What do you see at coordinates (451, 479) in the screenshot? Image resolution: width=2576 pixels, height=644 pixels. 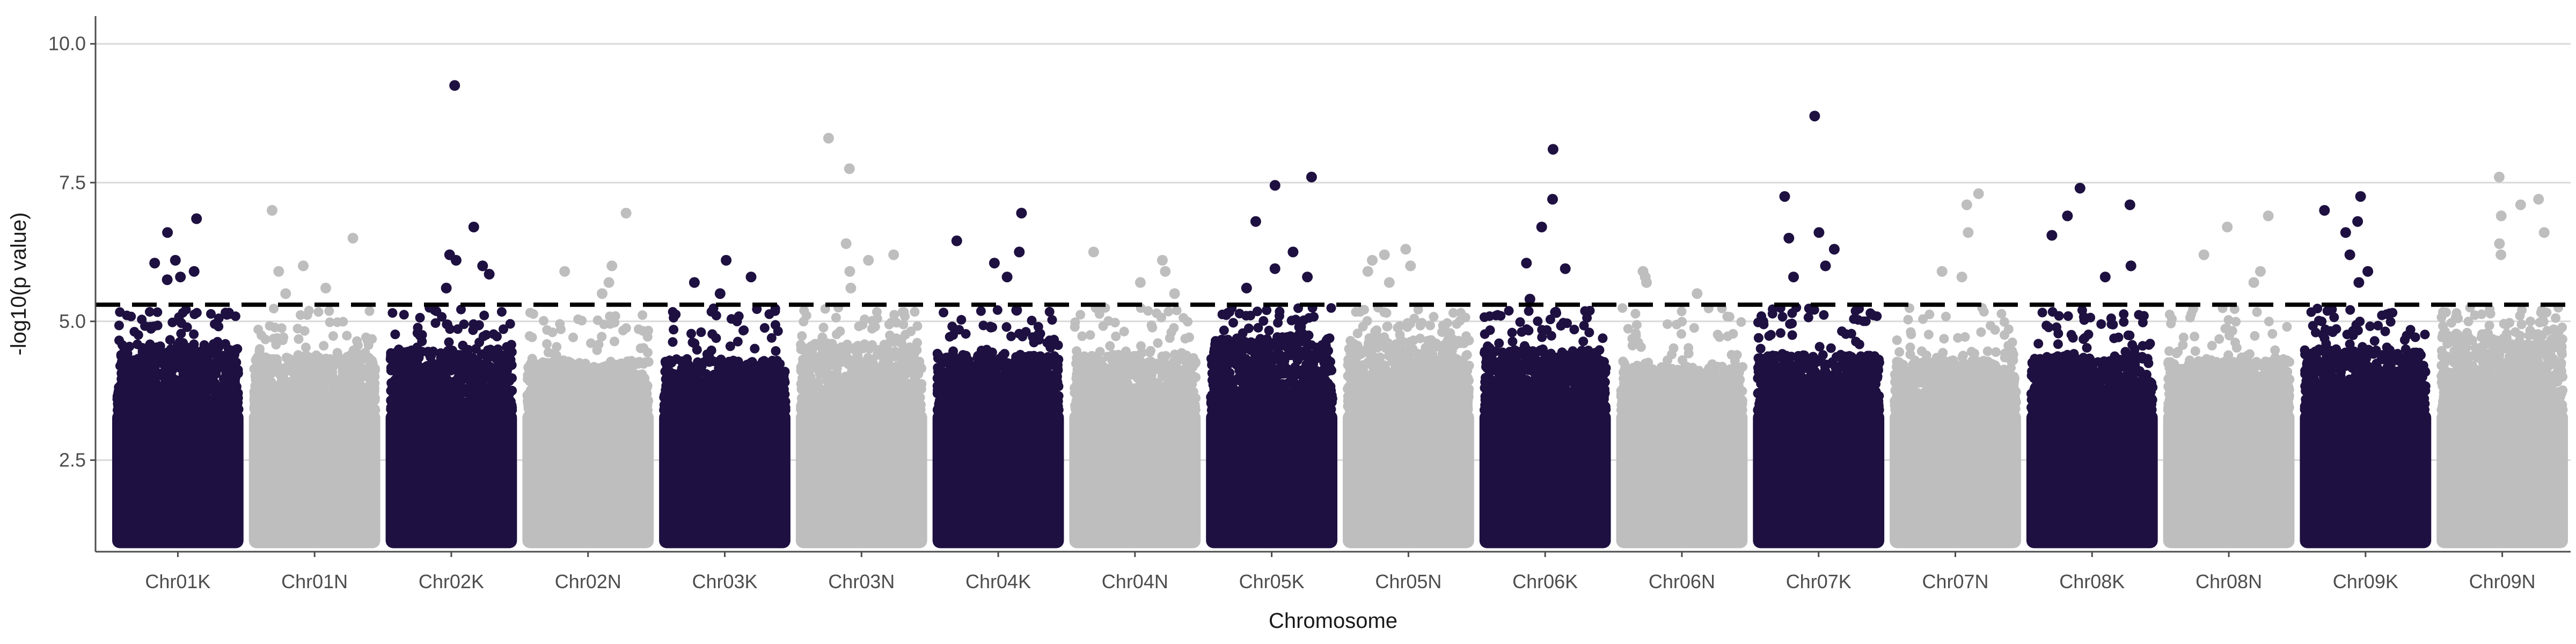 I see `dense-points-Chr02K` at bounding box center [451, 479].